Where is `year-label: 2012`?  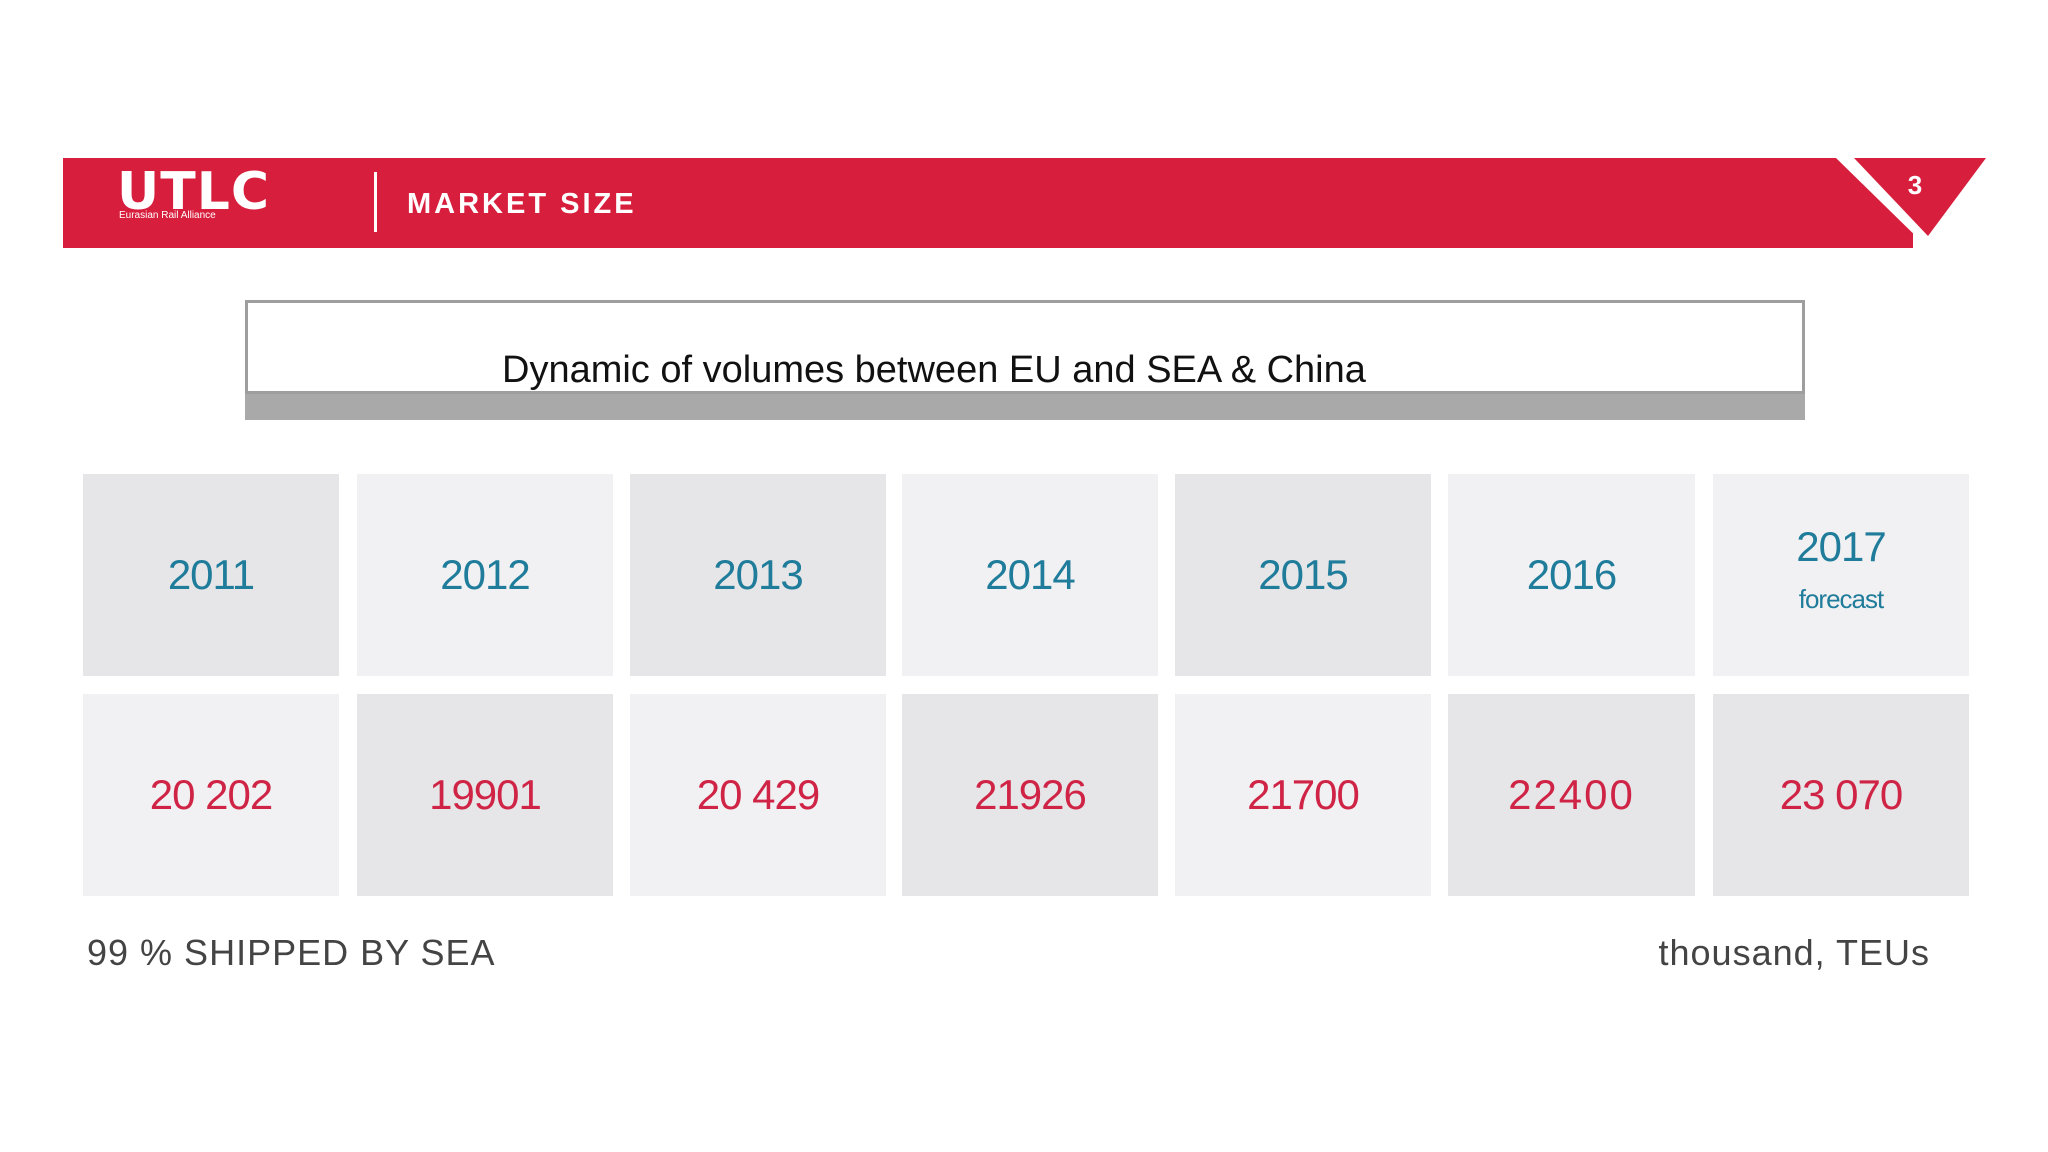 year-label: 2012 is located at coordinates (485, 574).